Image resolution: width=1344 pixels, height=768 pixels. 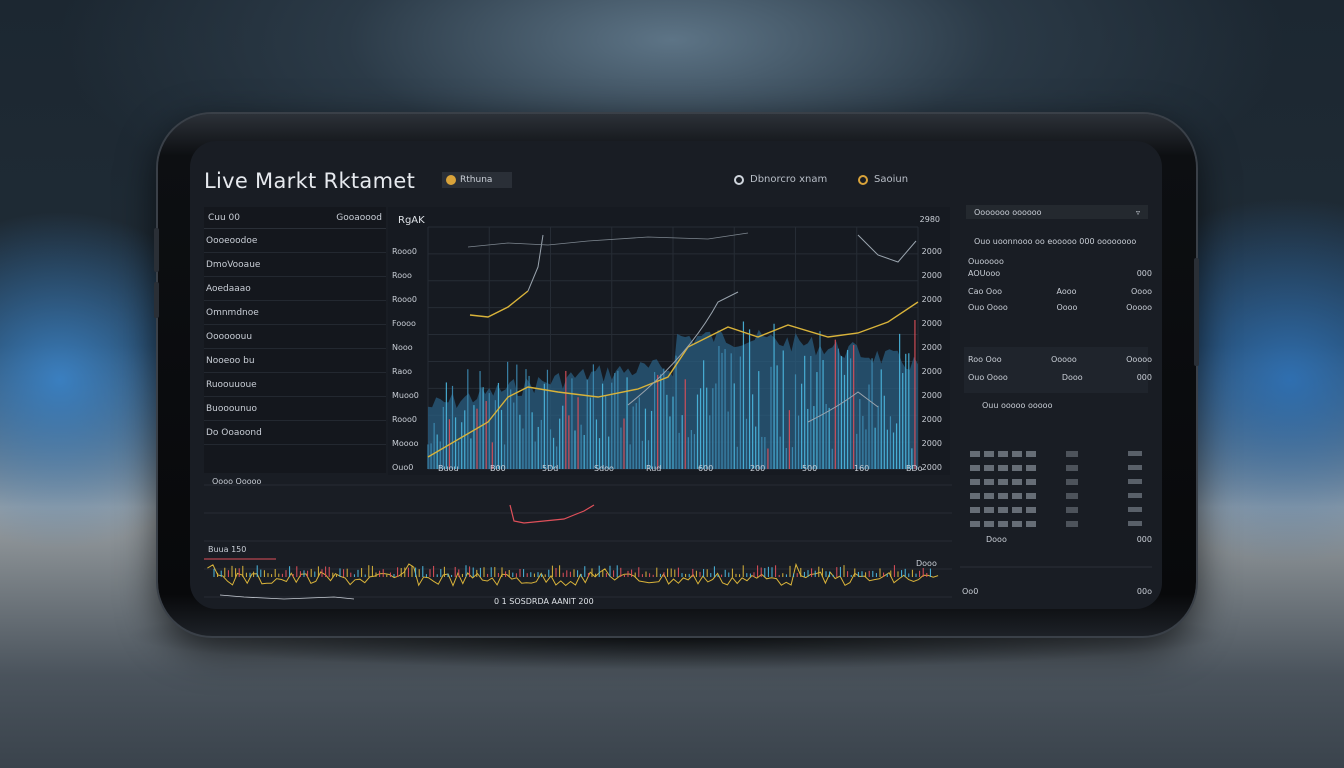 What do you see at coordinates (295, 337) in the screenshot?
I see `watchlist-item: Oooooouu` at bounding box center [295, 337].